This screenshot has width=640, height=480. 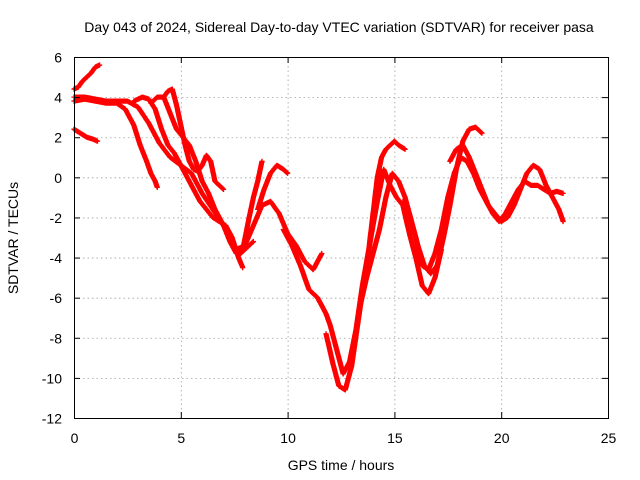 I want to click on x-axis-label: GPS time / hours, so click(x=341, y=465).